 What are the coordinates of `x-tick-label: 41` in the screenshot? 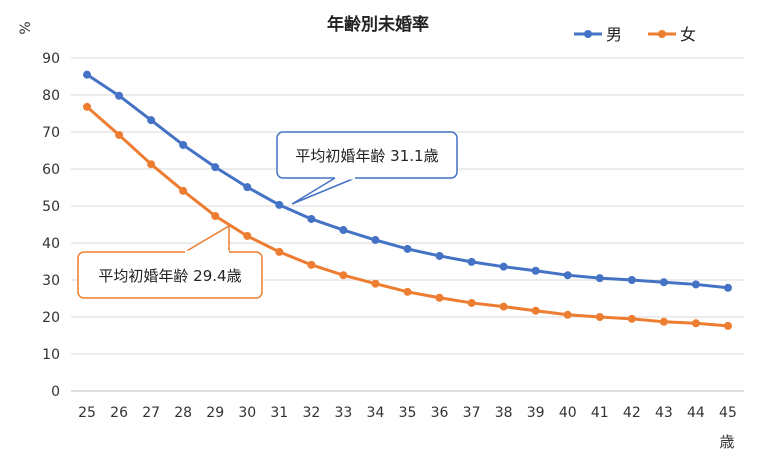 It's located at (600, 413).